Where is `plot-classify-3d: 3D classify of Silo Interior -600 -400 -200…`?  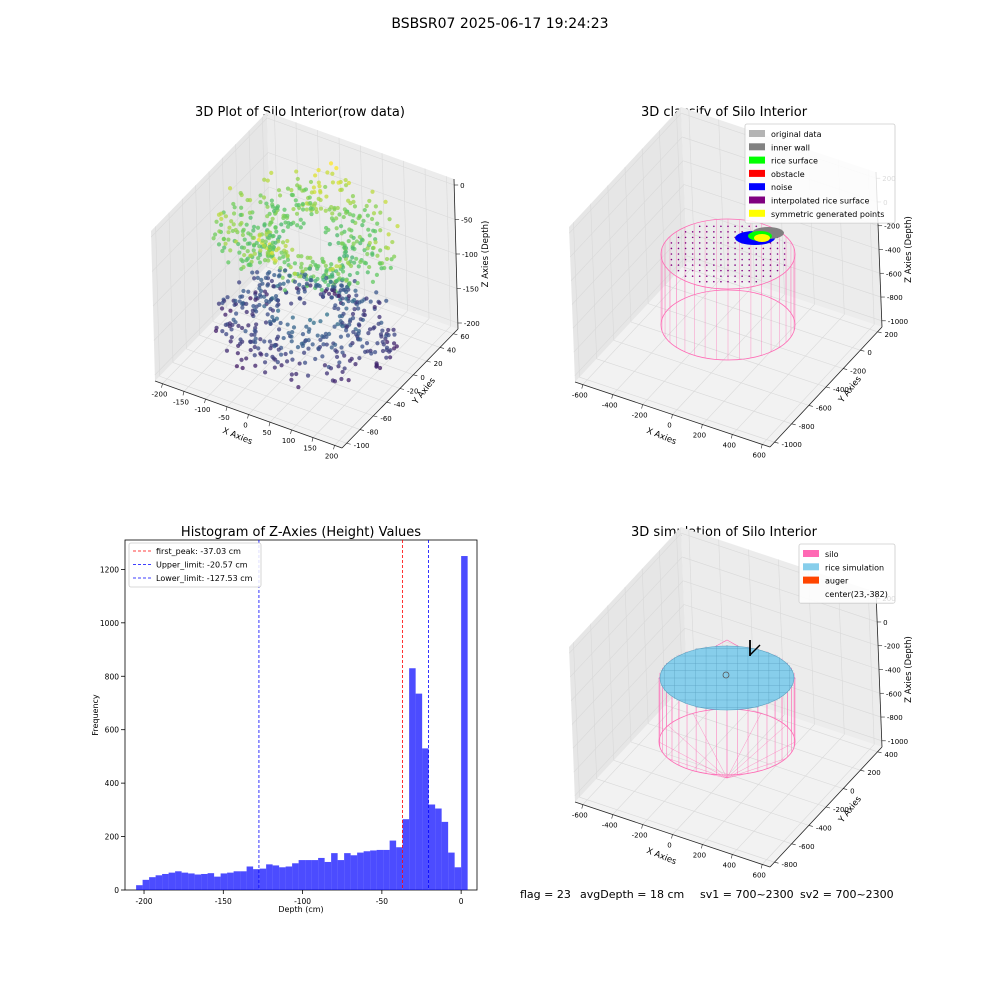 plot-classify-3d: 3D classify of Silo Interior -600 -400 -200… is located at coordinates (741, 282).